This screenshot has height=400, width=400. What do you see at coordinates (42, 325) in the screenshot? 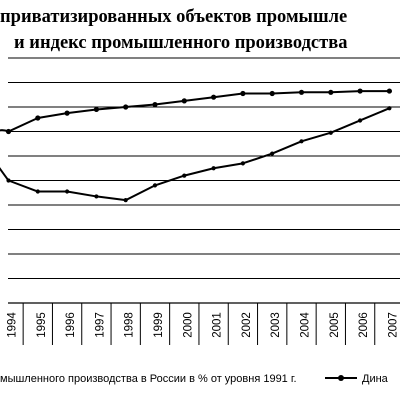
I see `x-tick-label: 1995` at bounding box center [42, 325].